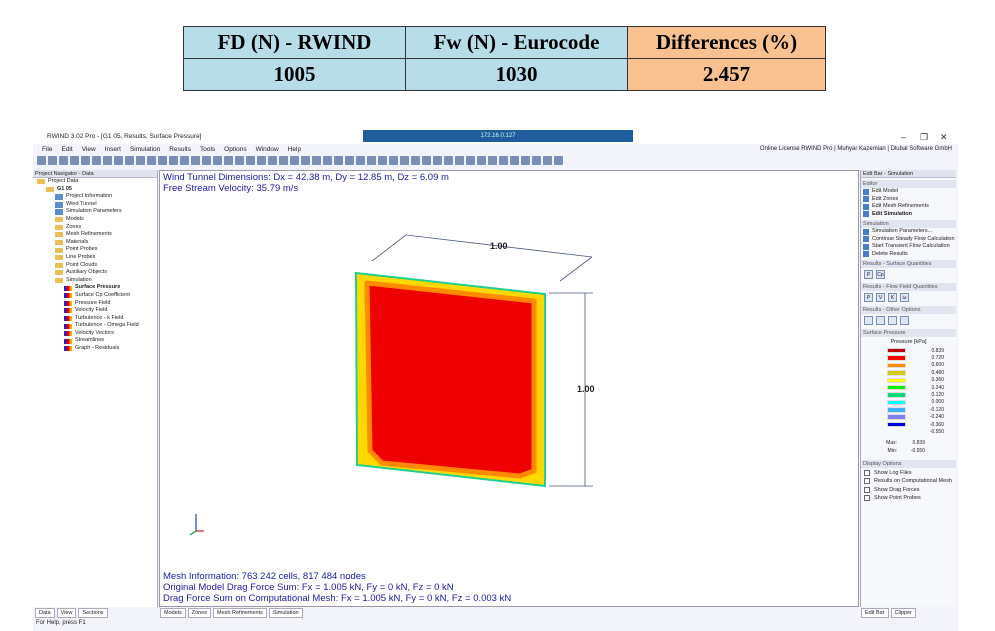 Image resolution: width=995 pixels, height=631 pixels. Describe the element at coordinates (95, 326) in the screenshot. I see `tree-item: Turbulence - Omega Field` at that location.